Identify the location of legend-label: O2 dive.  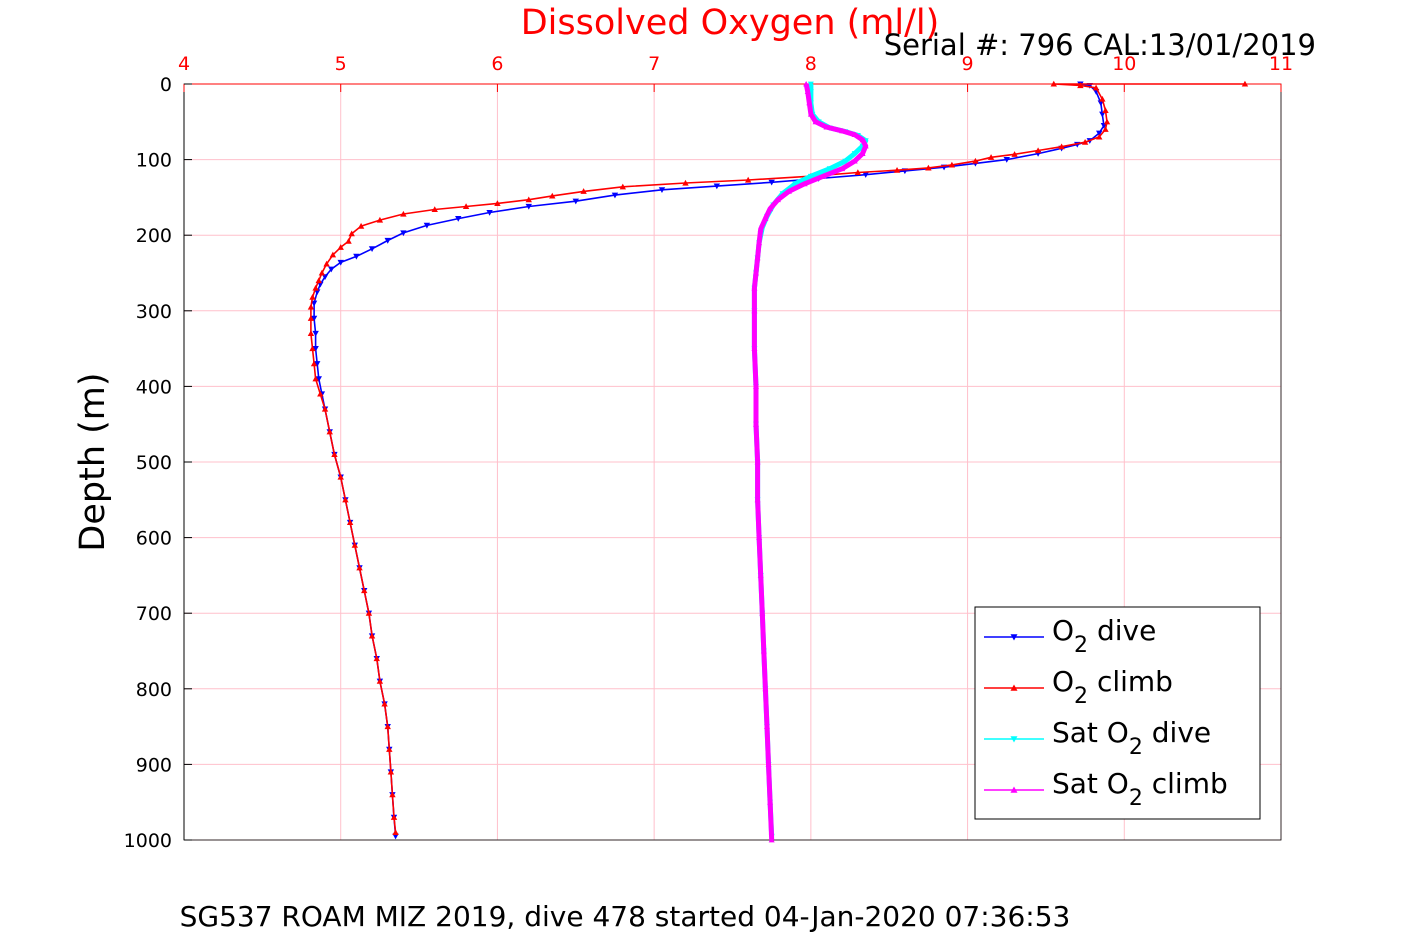
(1104, 636).